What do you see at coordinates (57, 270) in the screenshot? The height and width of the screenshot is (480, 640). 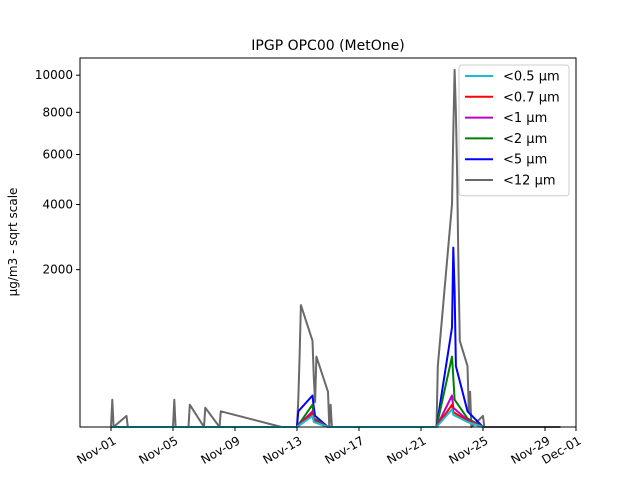 I see `y-tick-label: 2000` at bounding box center [57, 270].